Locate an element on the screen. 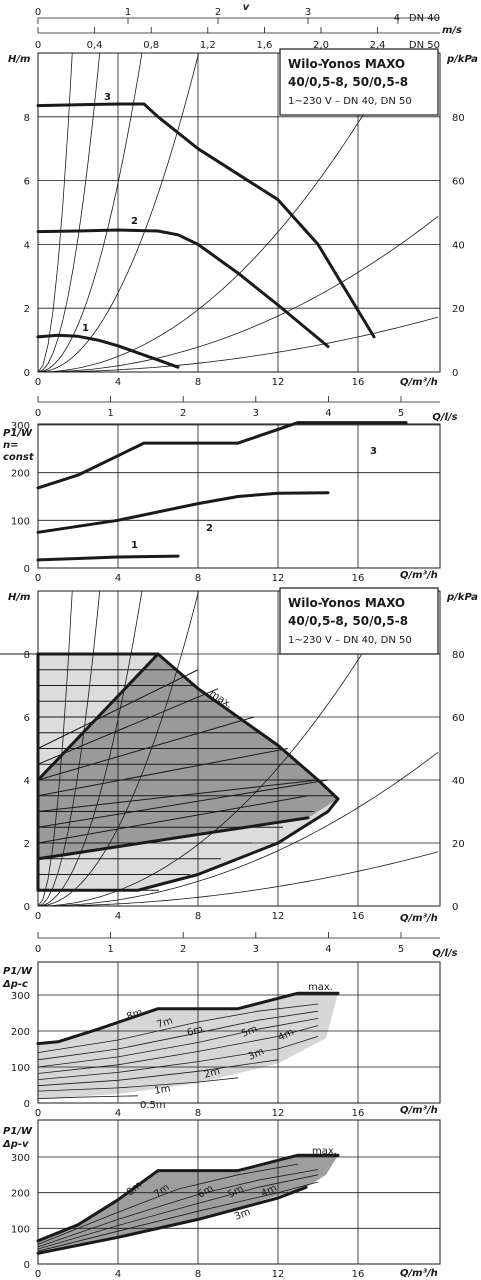 The width and height of the screenshot is (481, 1280). dn50-tick-label: 0,4 is located at coordinates (95, 45).